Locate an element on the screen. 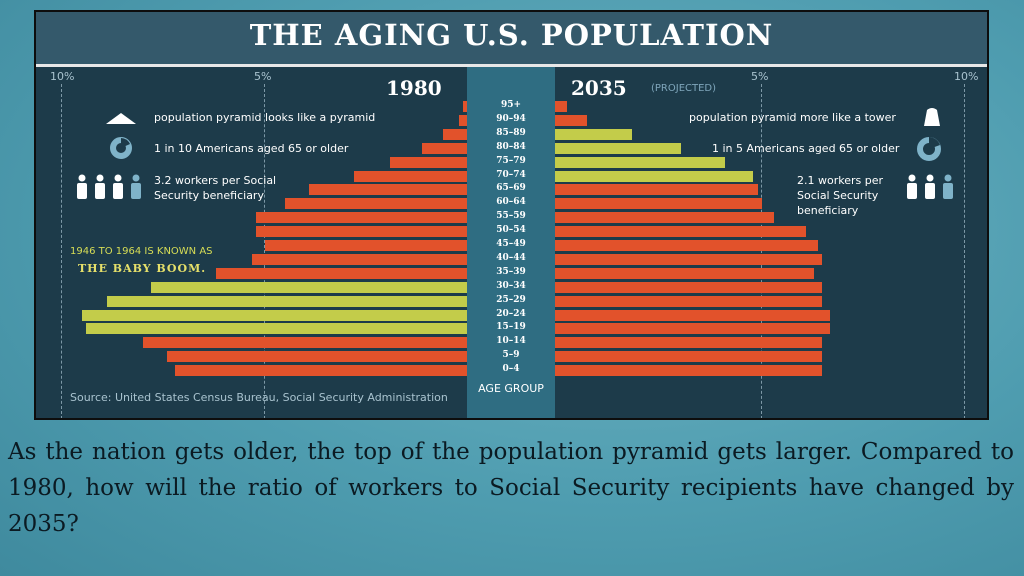 This screenshot has width=1024, height=576. age-label-35–39: 35–39 is located at coordinates (511, 271).